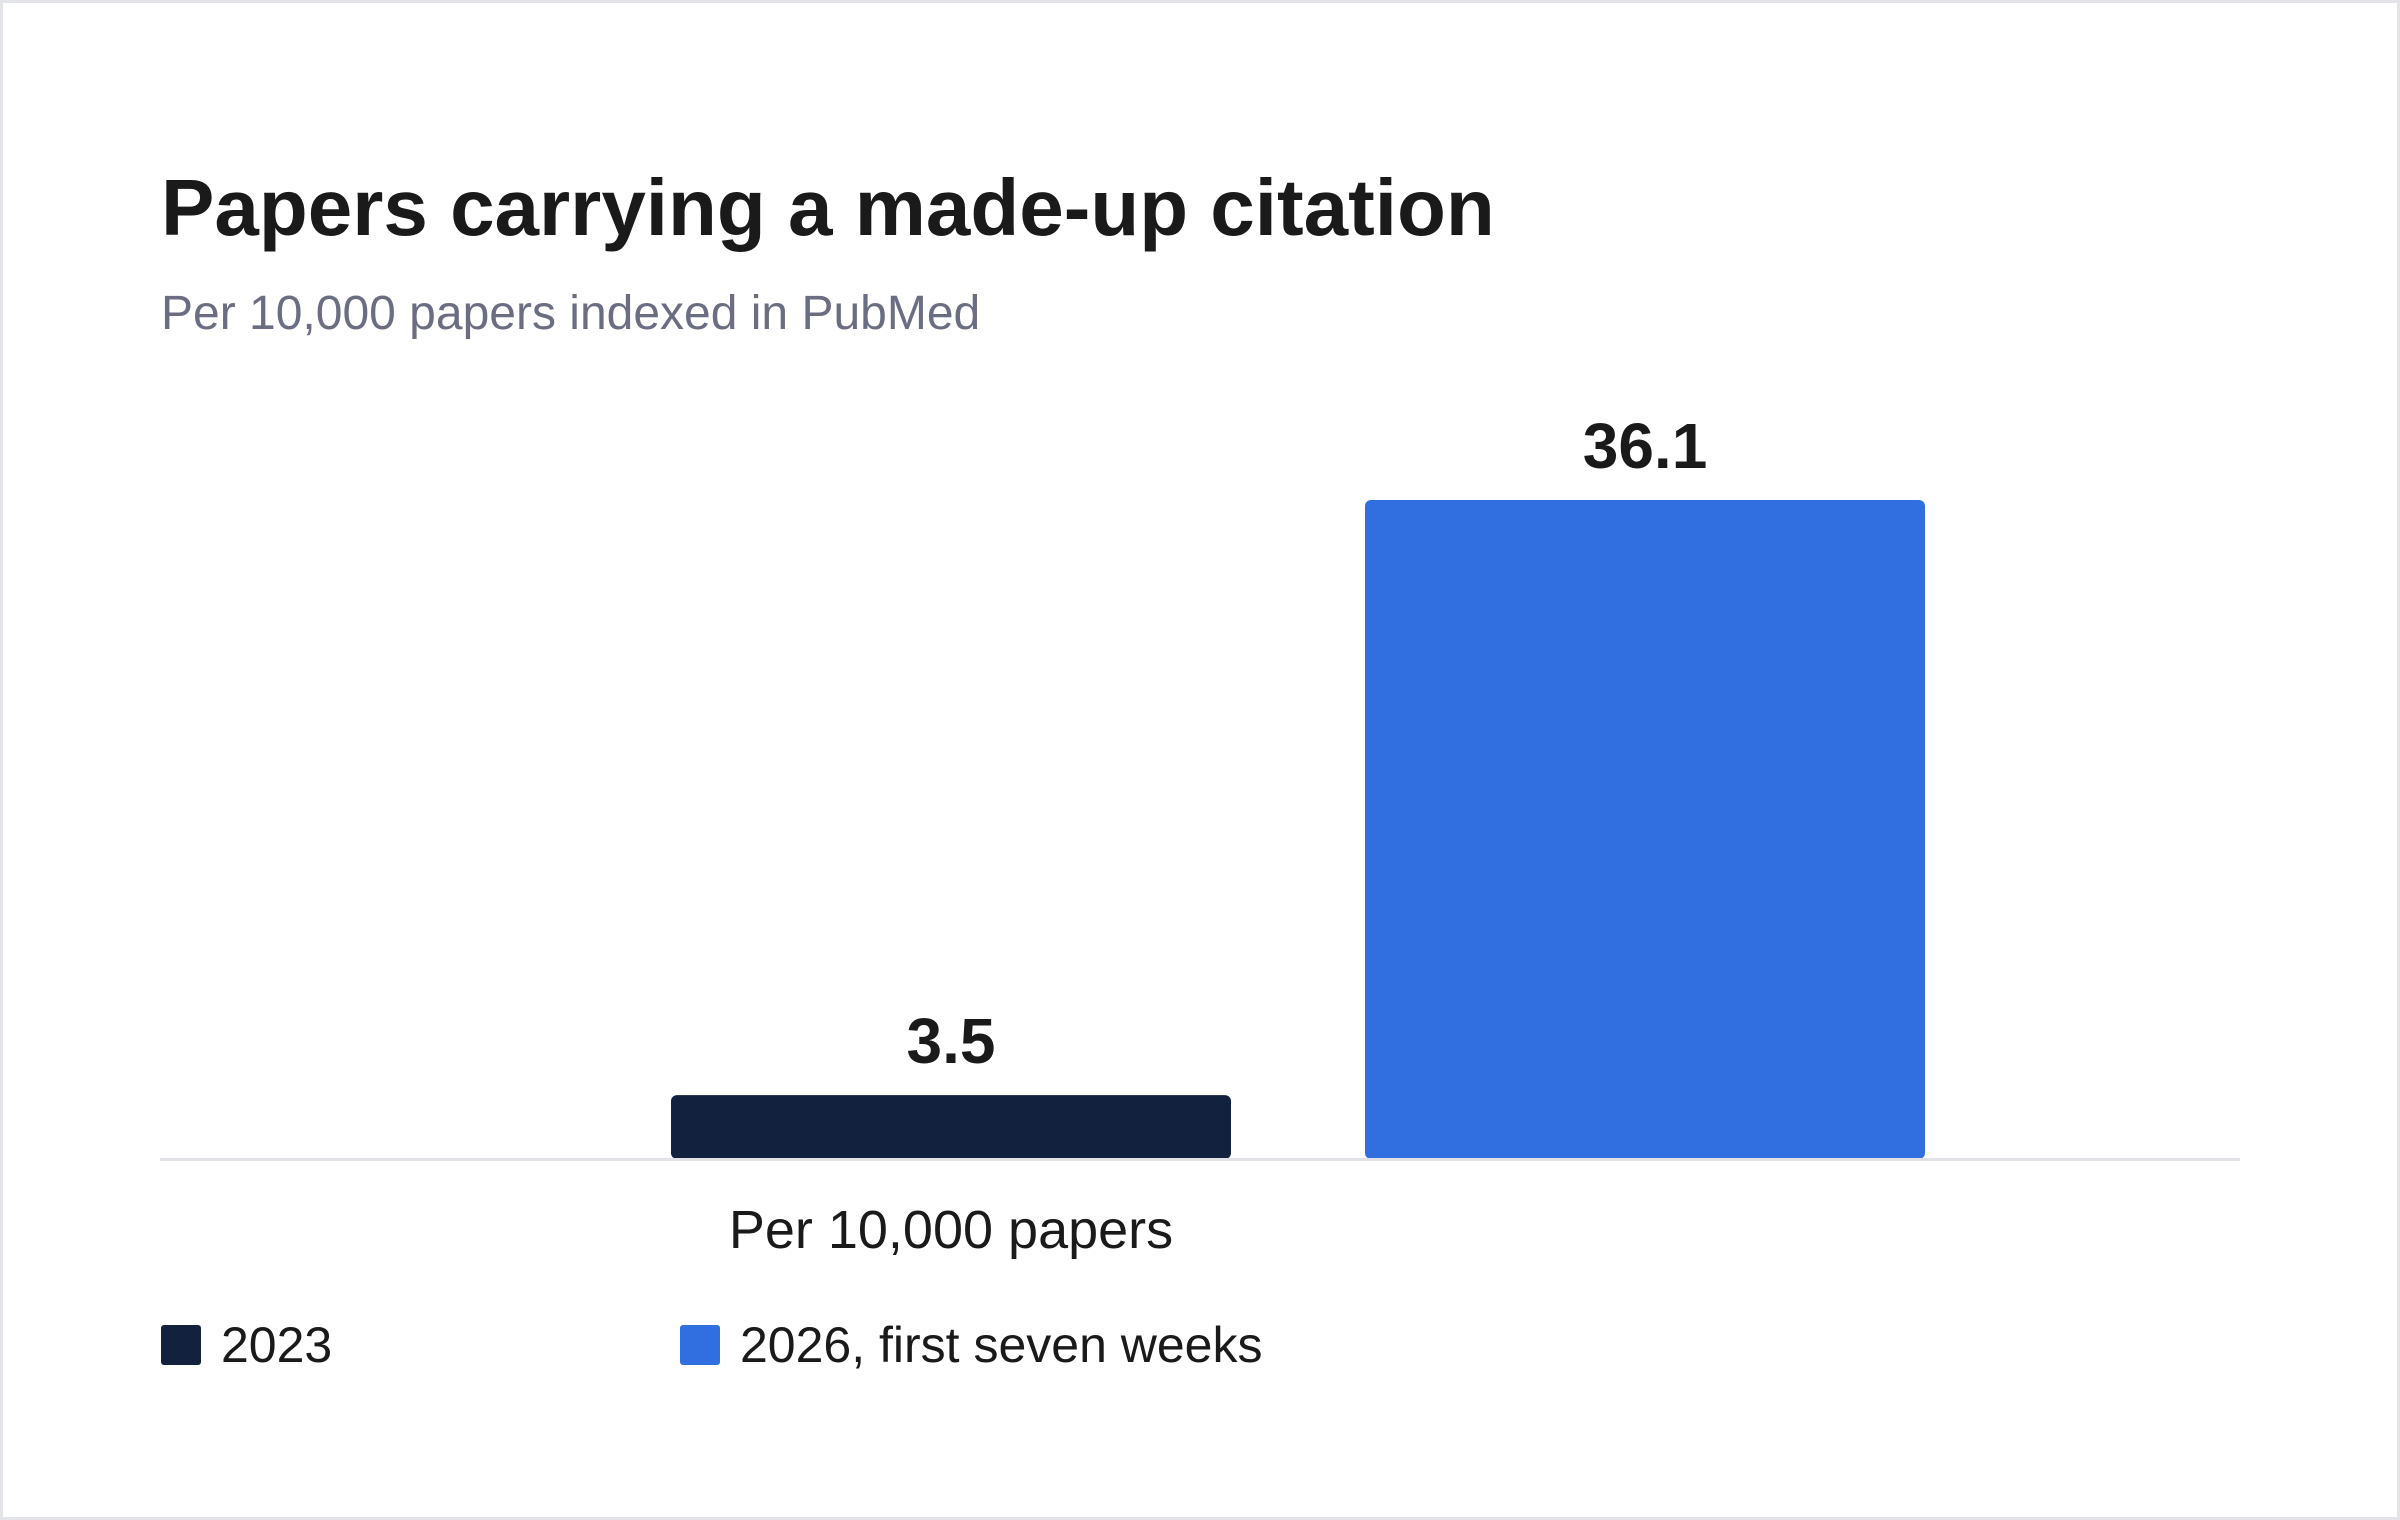  I want to click on chart-title: Papers carrying a made-up citation, so click(828, 207).